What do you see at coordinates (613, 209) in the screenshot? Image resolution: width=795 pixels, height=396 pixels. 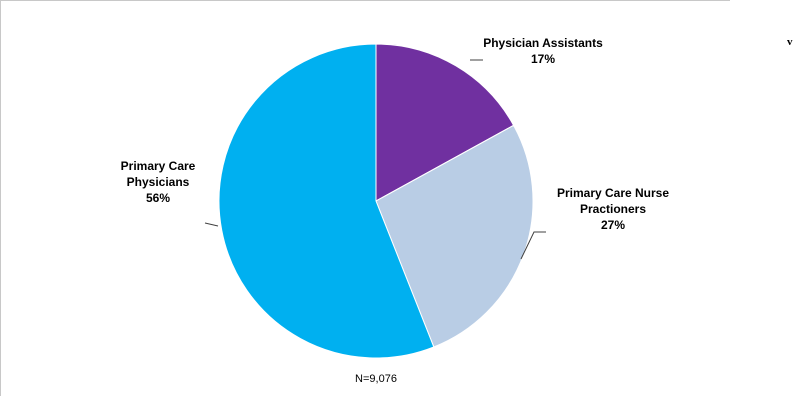 I see `slice-label-nurse-practitioners: Primary Care Nurse Practioners 27%` at bounding box center [613, 209].